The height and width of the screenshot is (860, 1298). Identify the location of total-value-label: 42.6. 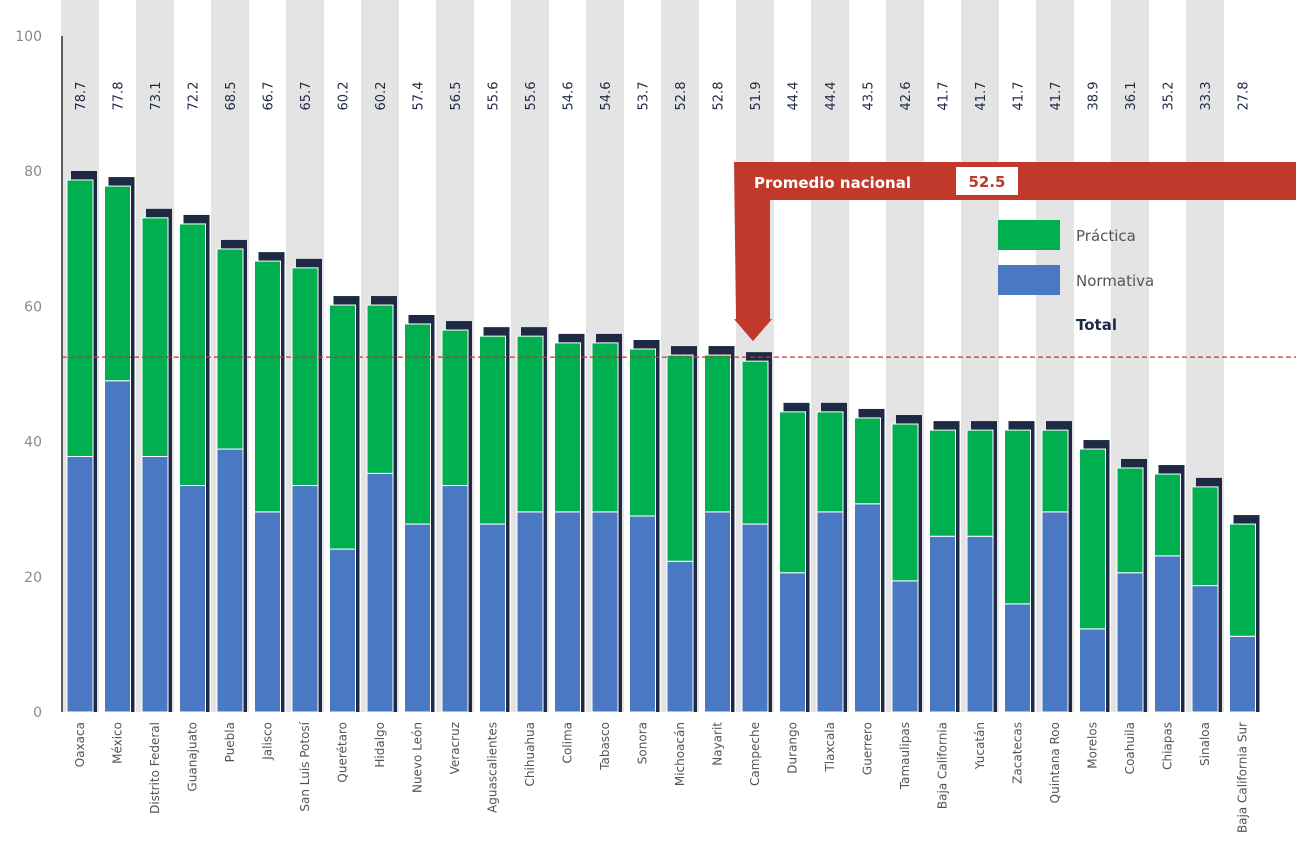
(906, 96).